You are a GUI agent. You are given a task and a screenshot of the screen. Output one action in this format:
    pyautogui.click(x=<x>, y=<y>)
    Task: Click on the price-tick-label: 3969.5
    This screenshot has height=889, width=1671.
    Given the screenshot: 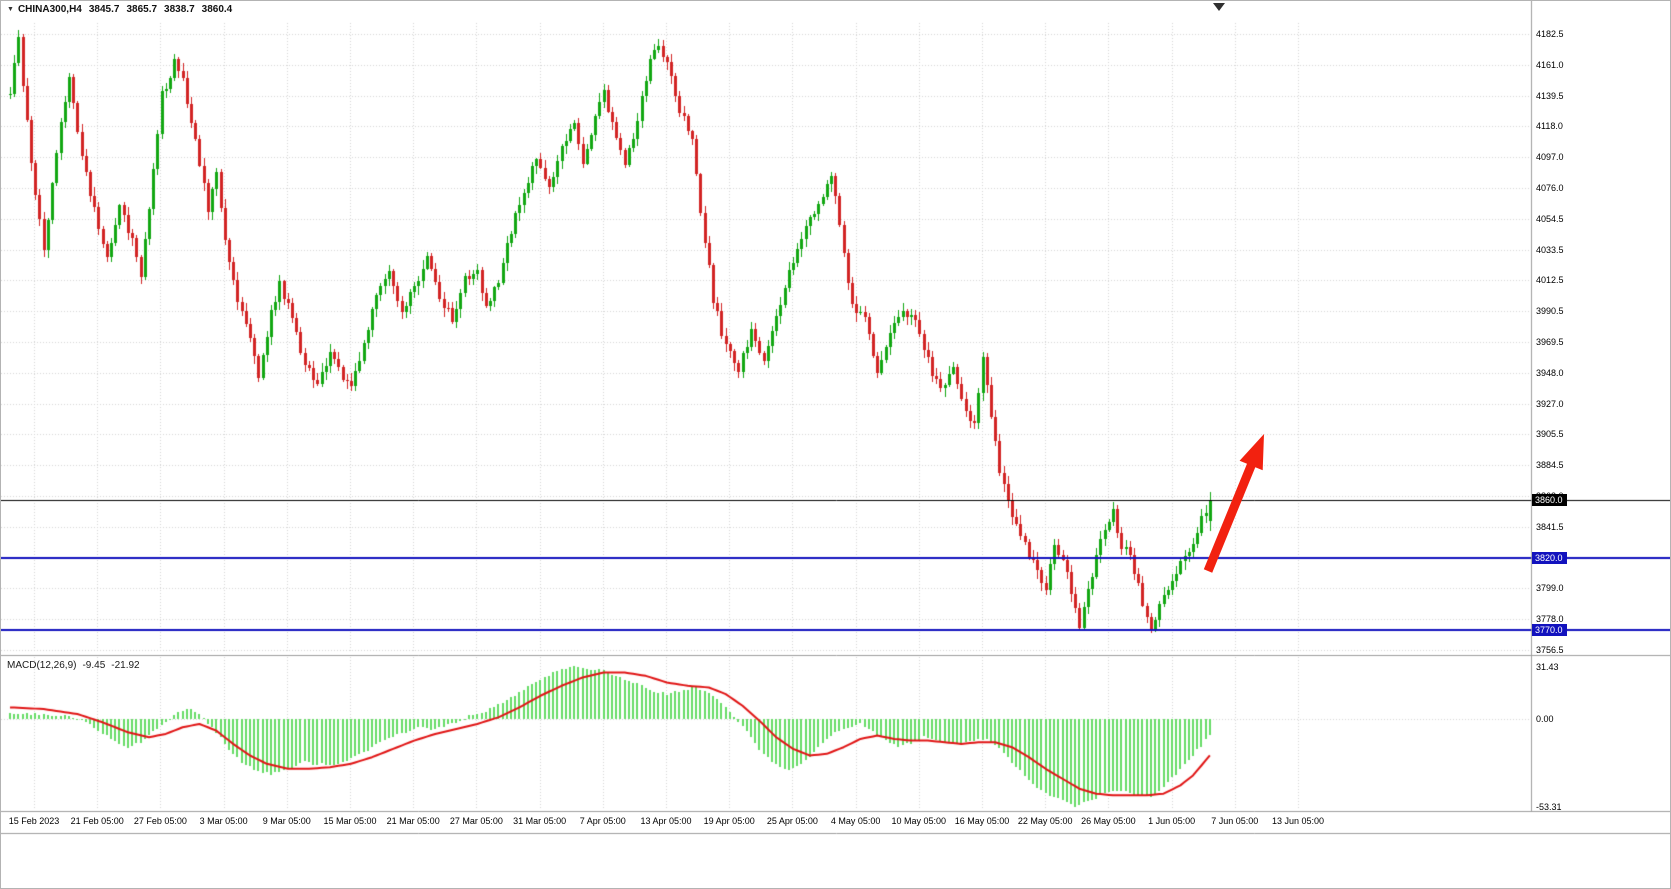 What is the action you would take?
    pyautogui.click(x=1550, y=342)
    